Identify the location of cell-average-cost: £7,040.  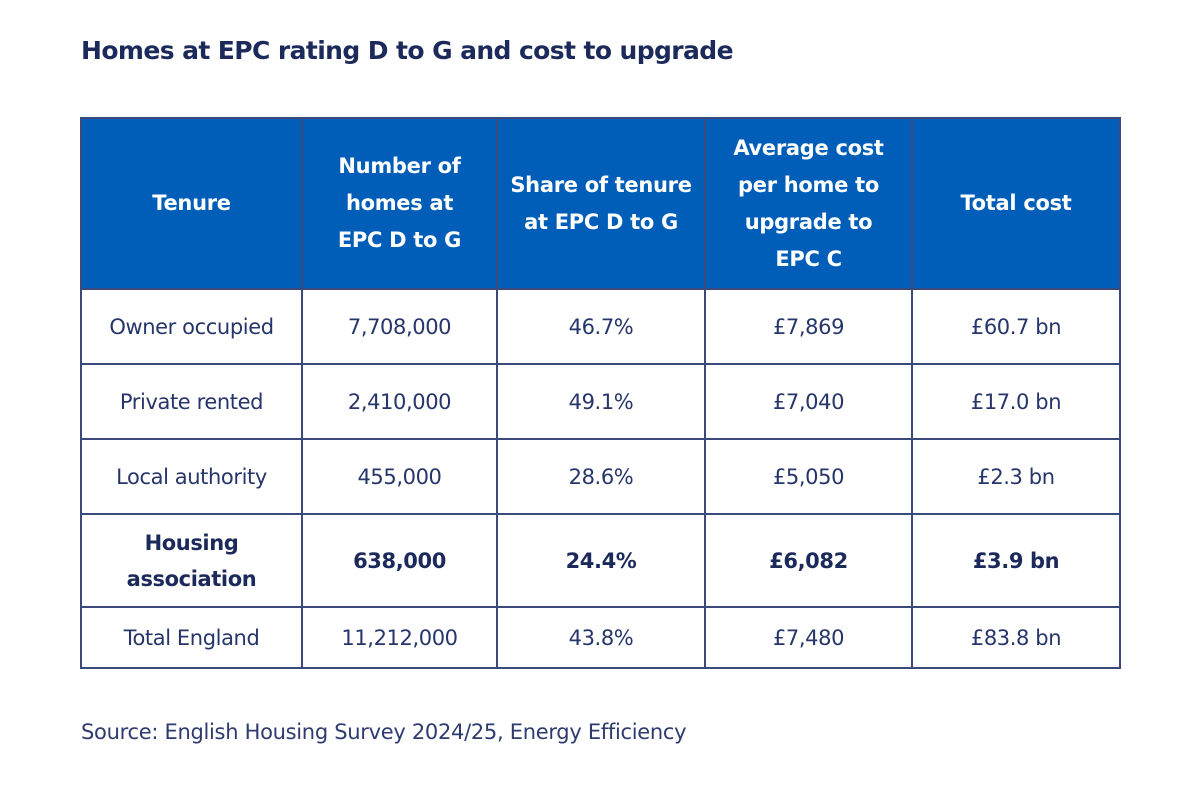
(808, 401).